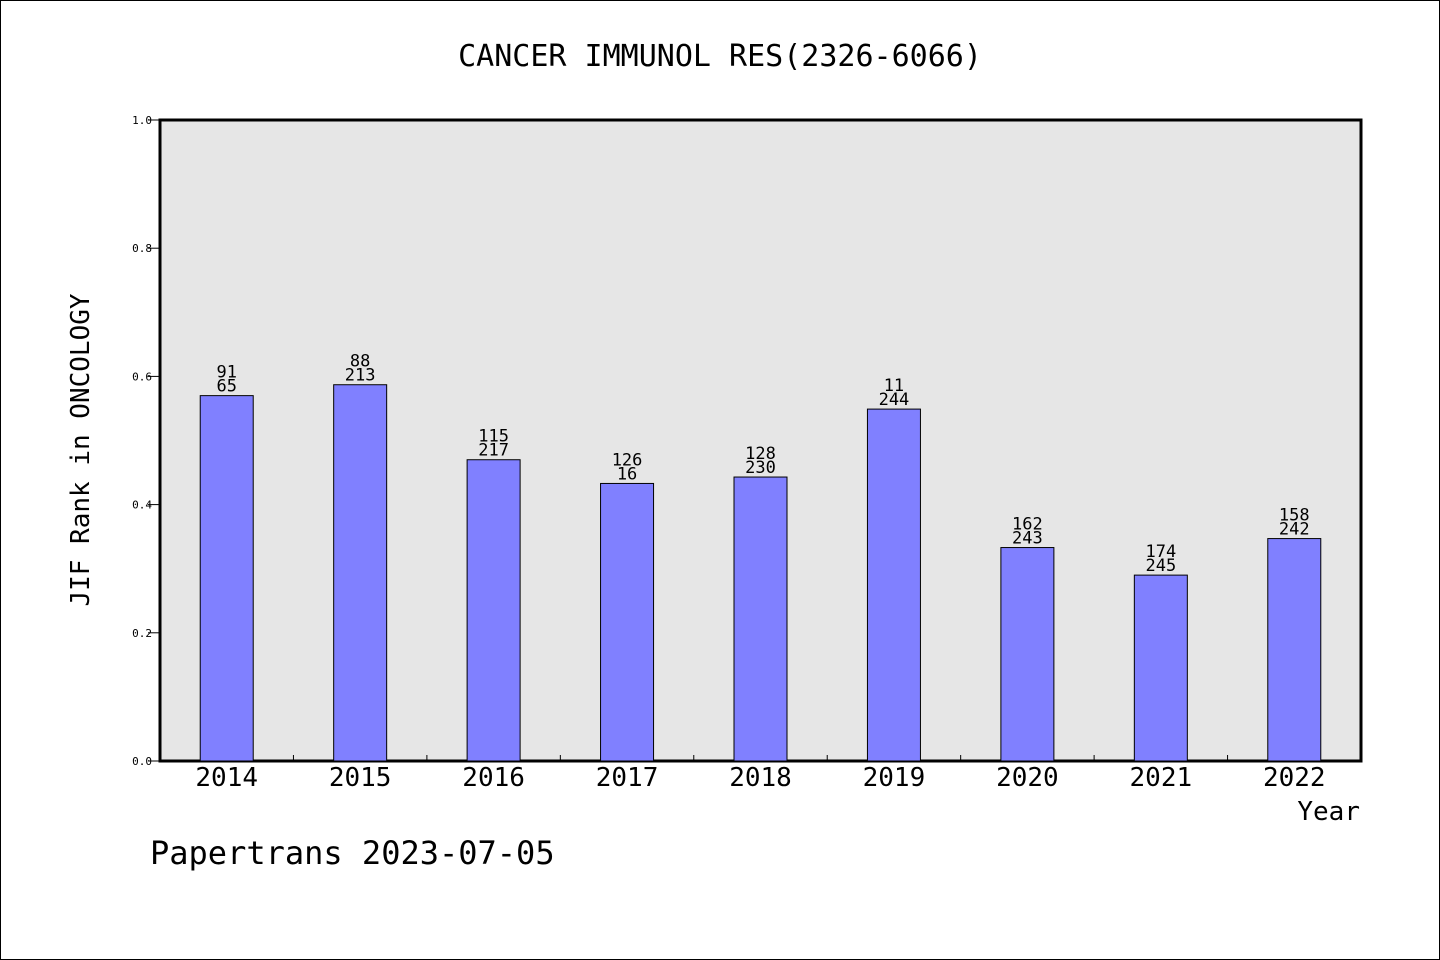 The height and width of the screenshot is (960, 1440). Describe the element at coordinates (142, 633) in the screenshot. I see `y-tick-label: 0.2` at that location.